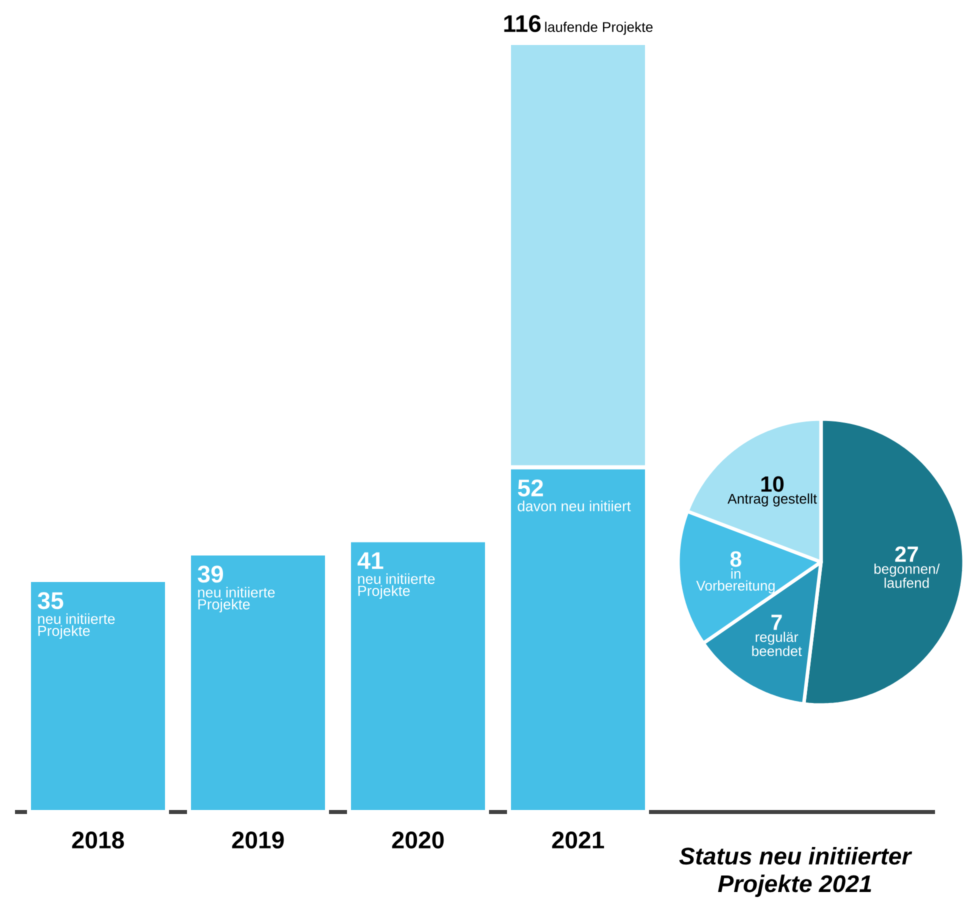  What do you see at coordinates (776, 622) in the screenshot?
I see `data-label: 7` at bounding box center [776, 622].